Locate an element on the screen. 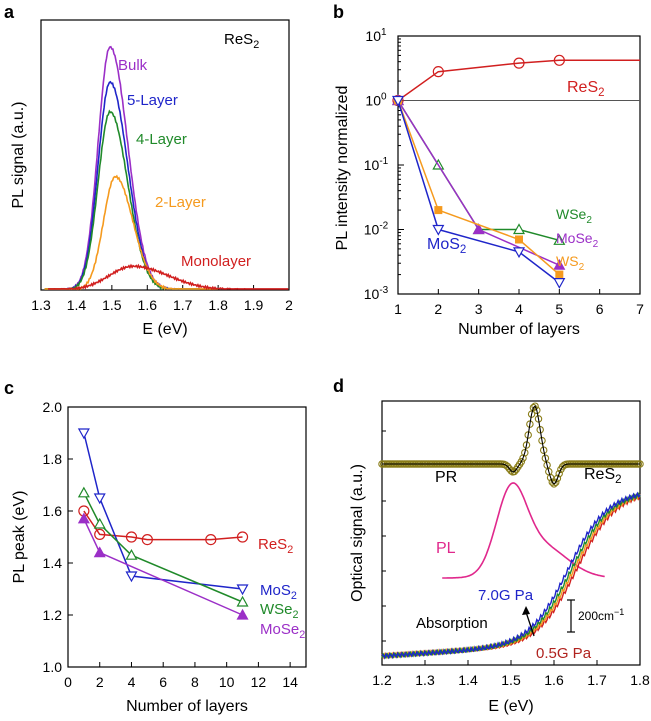  panel-d-pl-curve is located at coordinates (523, 530).